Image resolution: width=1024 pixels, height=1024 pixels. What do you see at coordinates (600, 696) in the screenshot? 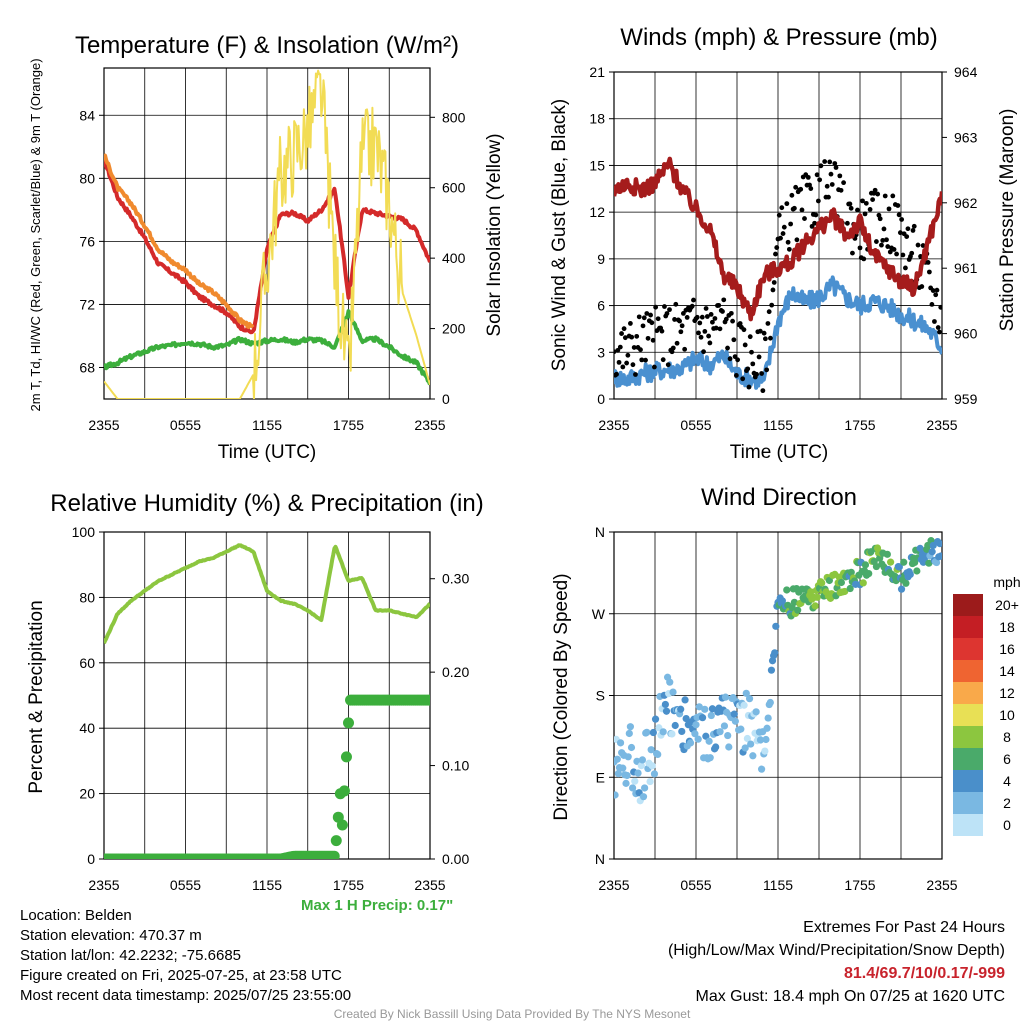
I see `y-tick-label: S` at bounding box center [600, 696].